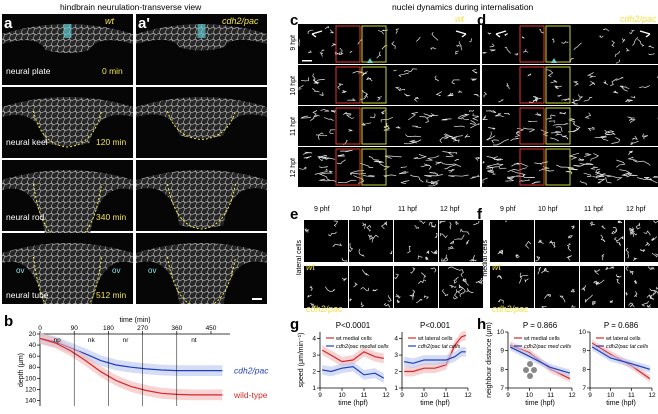 Image resolution: width=658 pixels, height=414 pixels. What do you see at coordinates (584, 351) in the screenshot?
I see `y-tick-label: 9` at bounding box center [584, 351].